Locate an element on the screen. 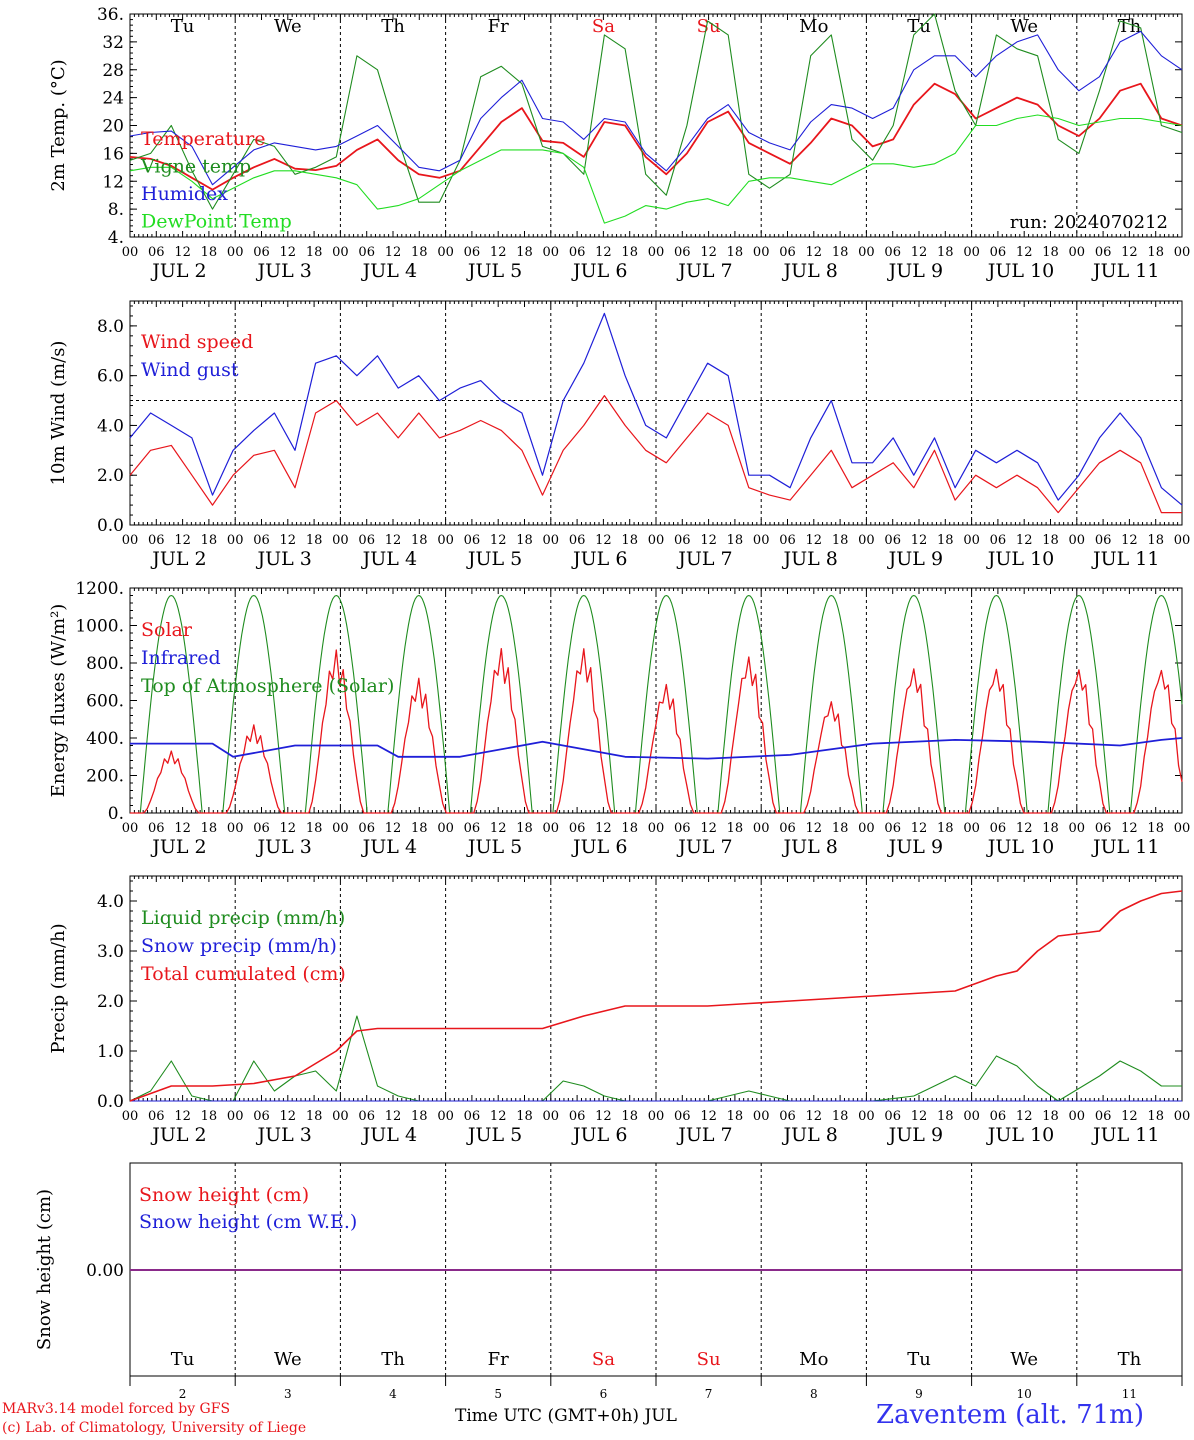 This screenshot has height=1440, width=1194. y-tick-label: 6.0 is located at coordinates (110, 377).